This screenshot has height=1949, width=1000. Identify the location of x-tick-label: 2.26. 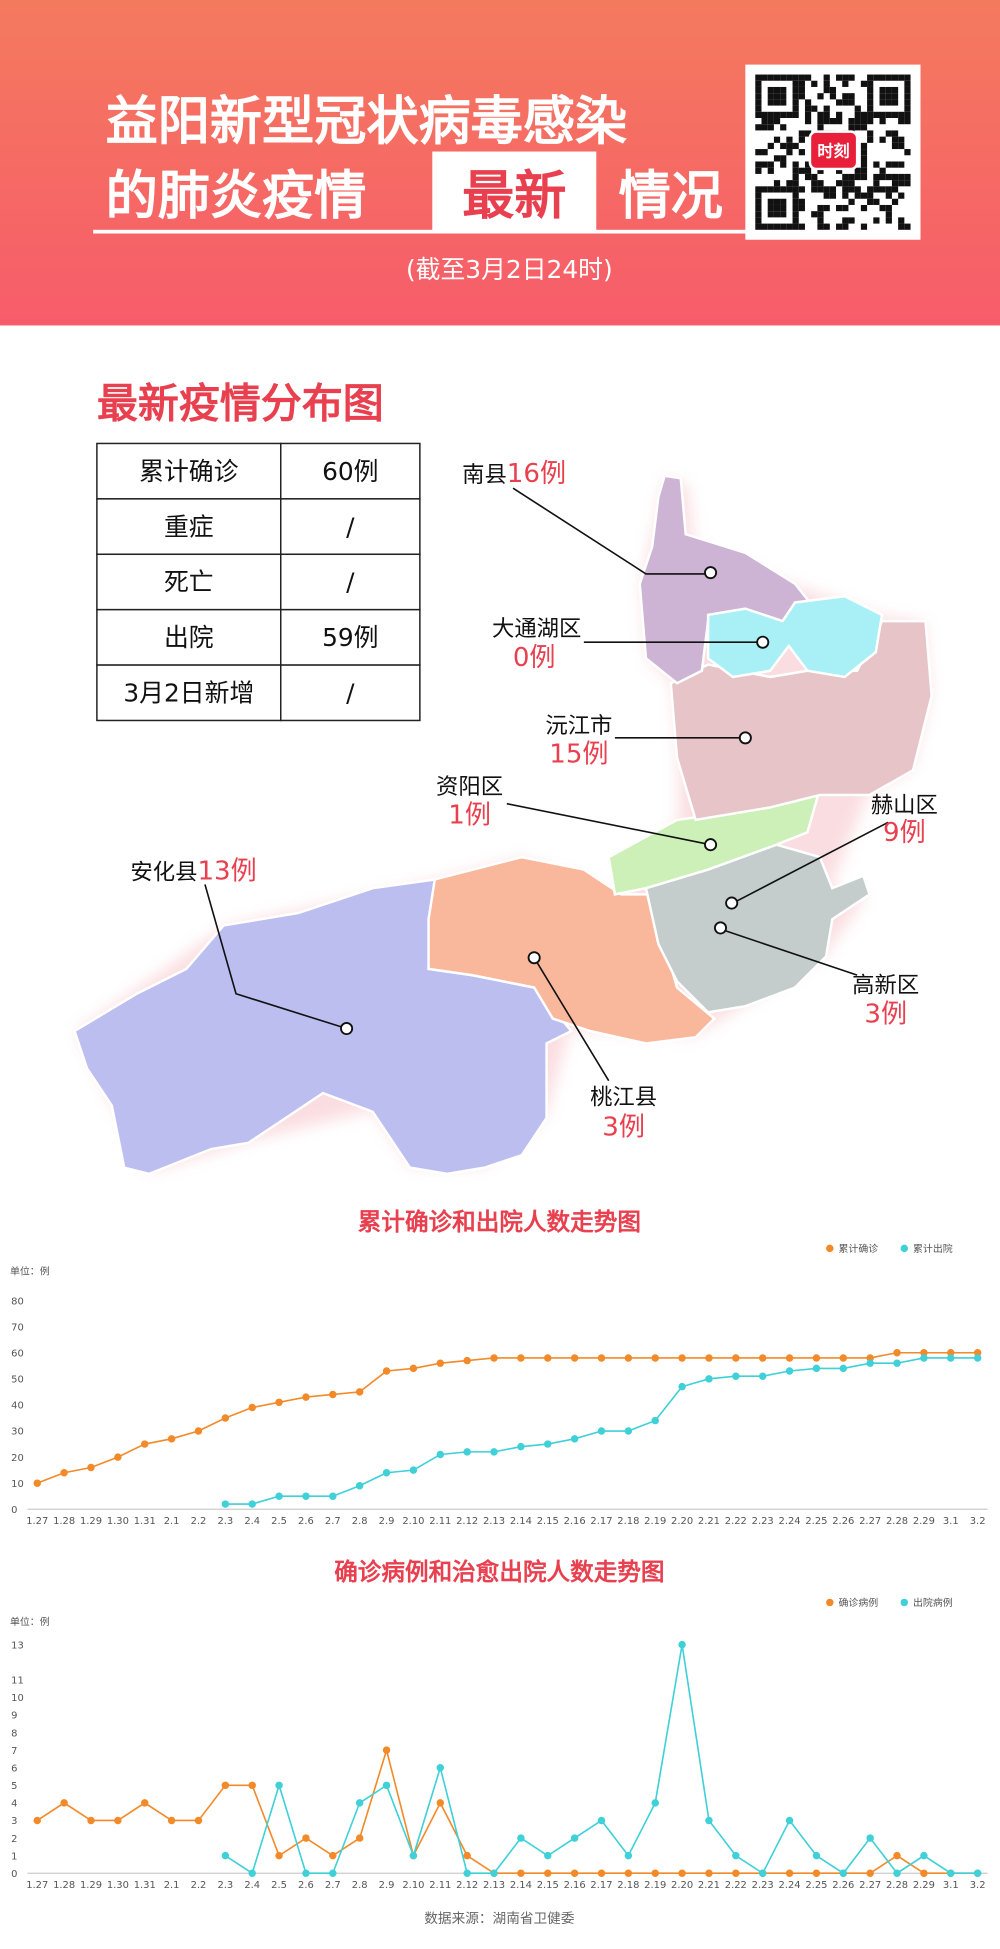
(843, 1521).